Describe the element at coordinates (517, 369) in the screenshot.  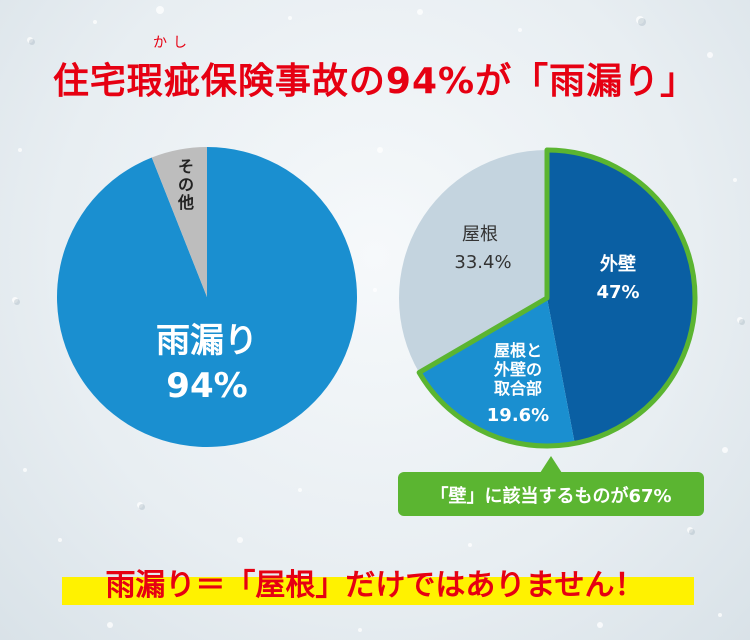
I see `pie-label-roof-wall-junction-line: 外壁の` at that location.